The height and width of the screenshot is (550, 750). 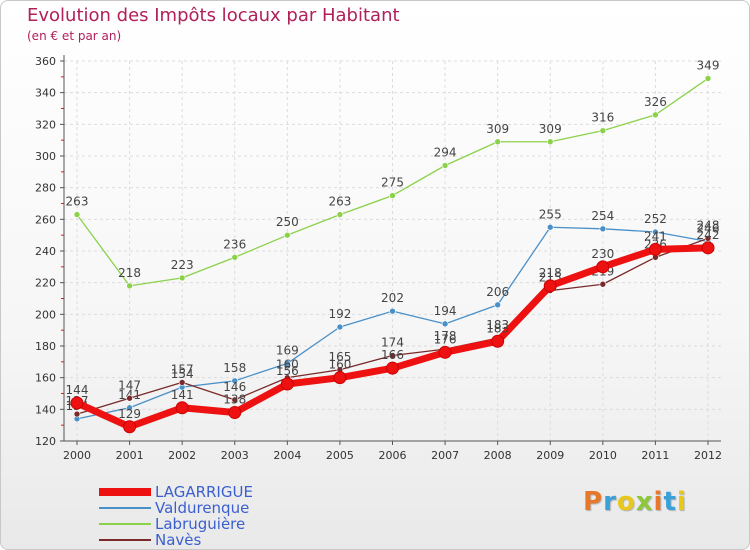 What do you see at coordinates (602, 216) in the screenshot?
I see `data-label: 254` at bounding box center [602, 216].